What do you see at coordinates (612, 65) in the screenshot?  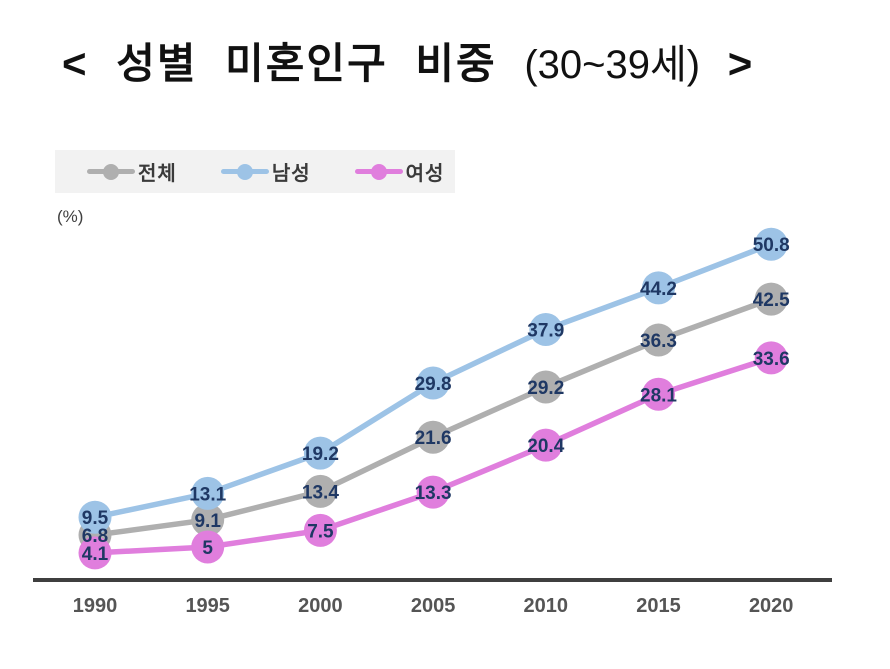 I see `chart-title-paren: (30~39세)` at bounding box center [612, 65].